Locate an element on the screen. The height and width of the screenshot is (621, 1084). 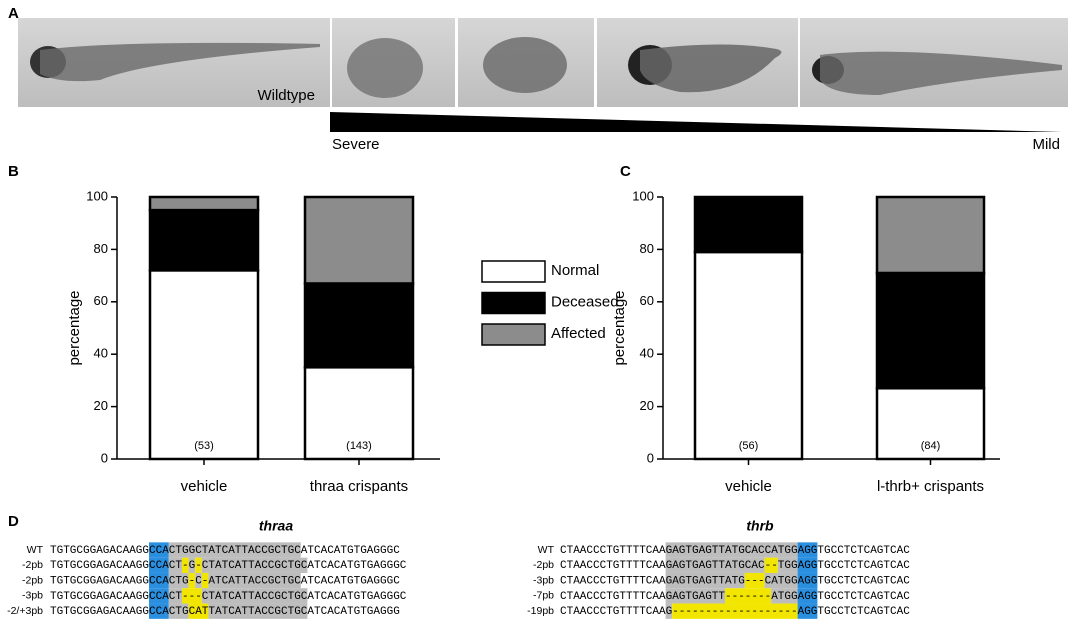
sequence: TATCATTACCGCTGC is located at coordinates (257, 612).